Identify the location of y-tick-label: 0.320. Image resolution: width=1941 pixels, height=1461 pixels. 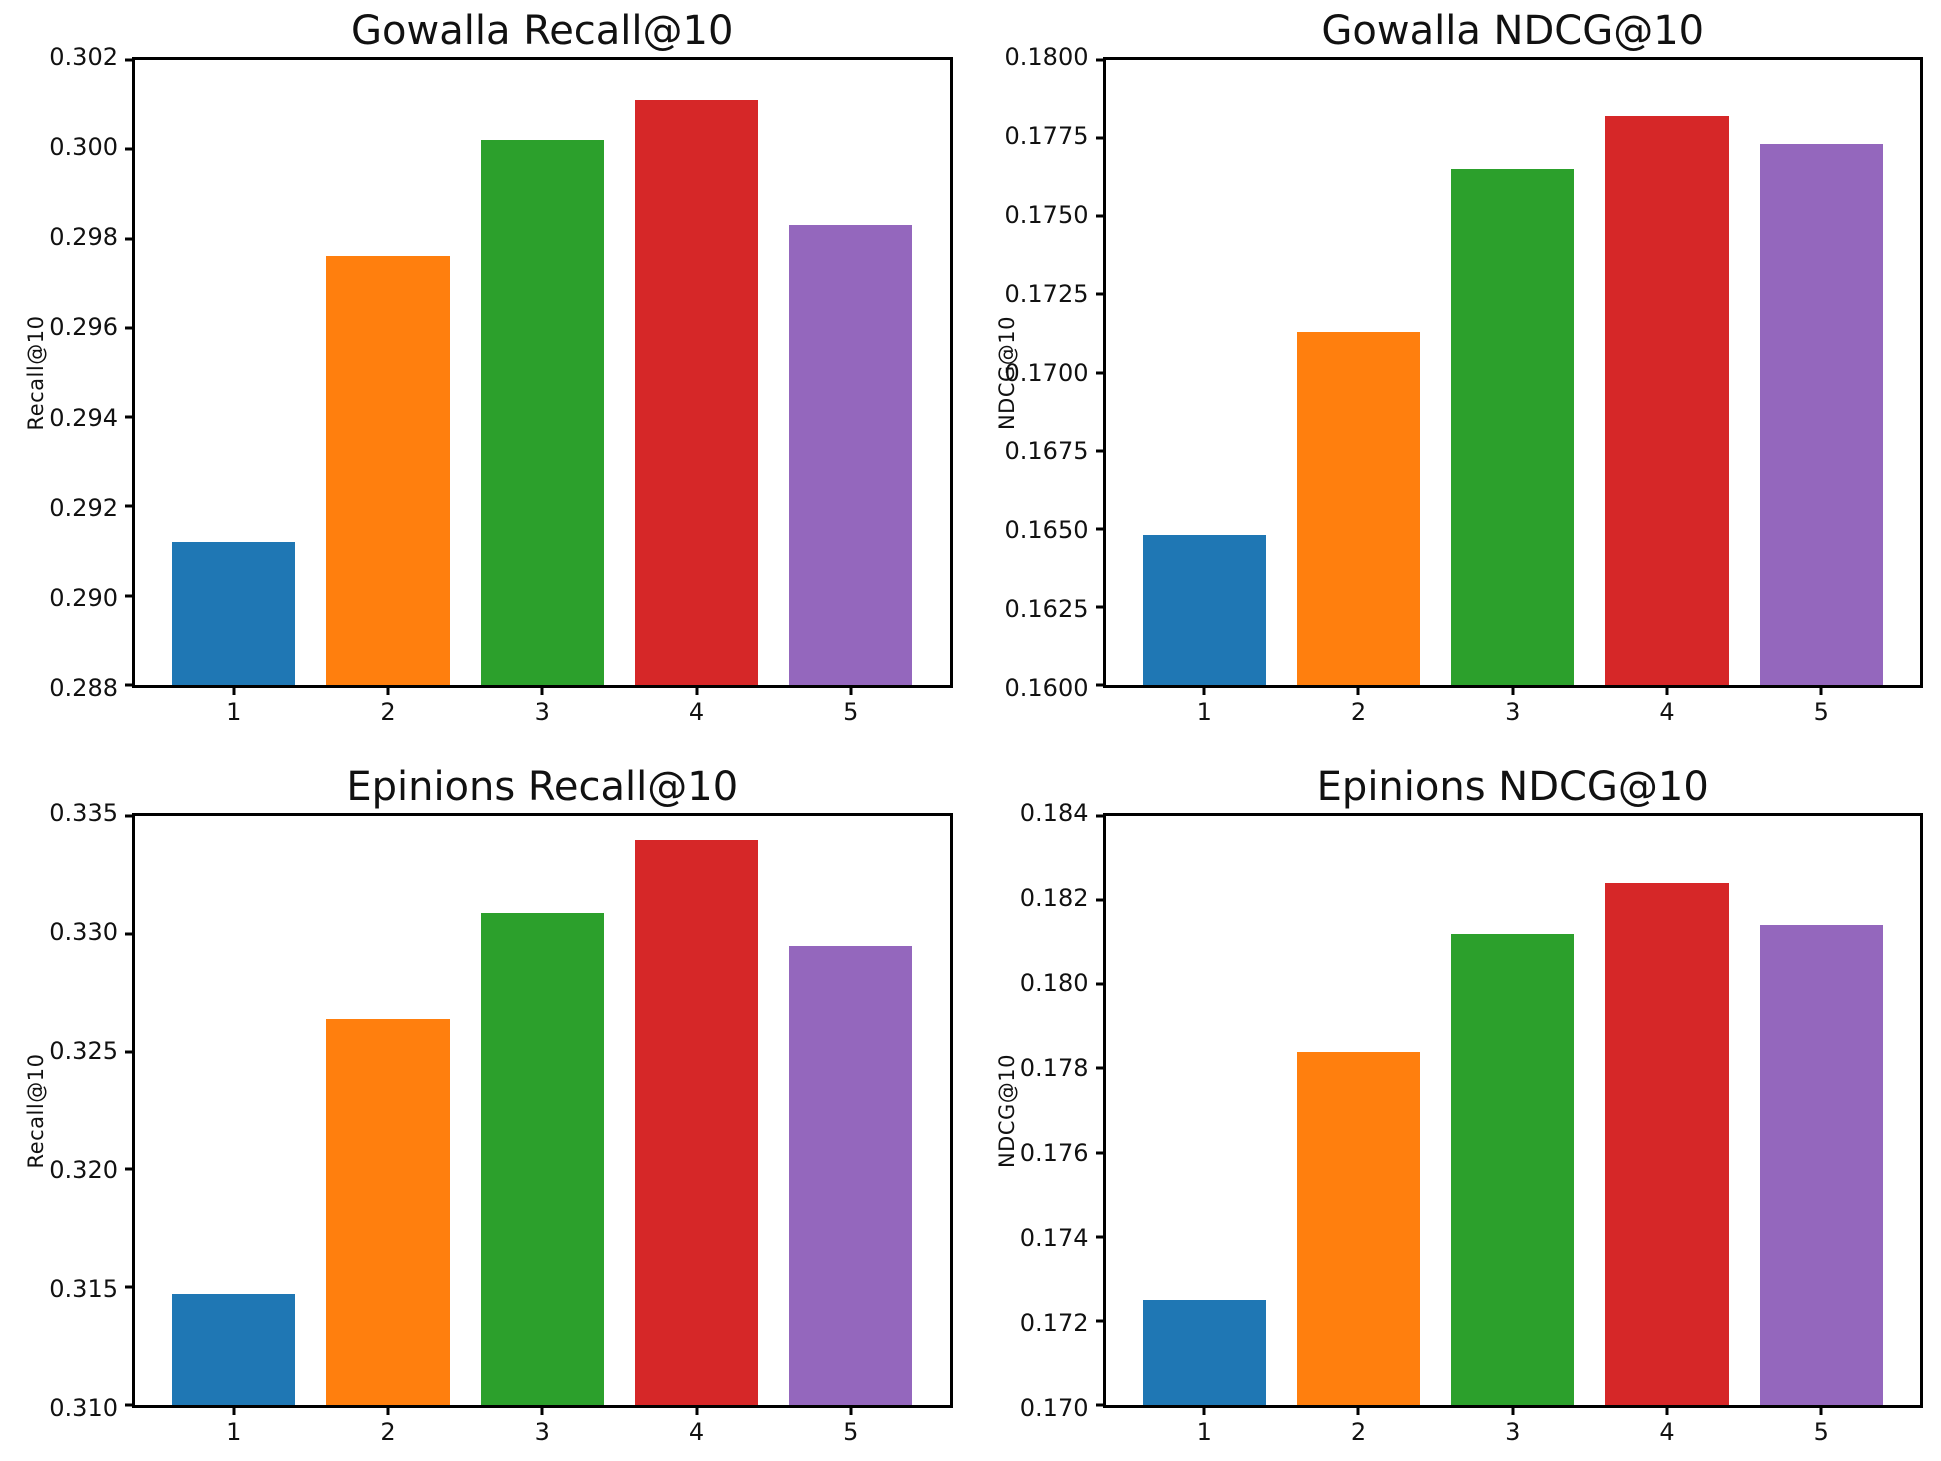
(83, 1170).